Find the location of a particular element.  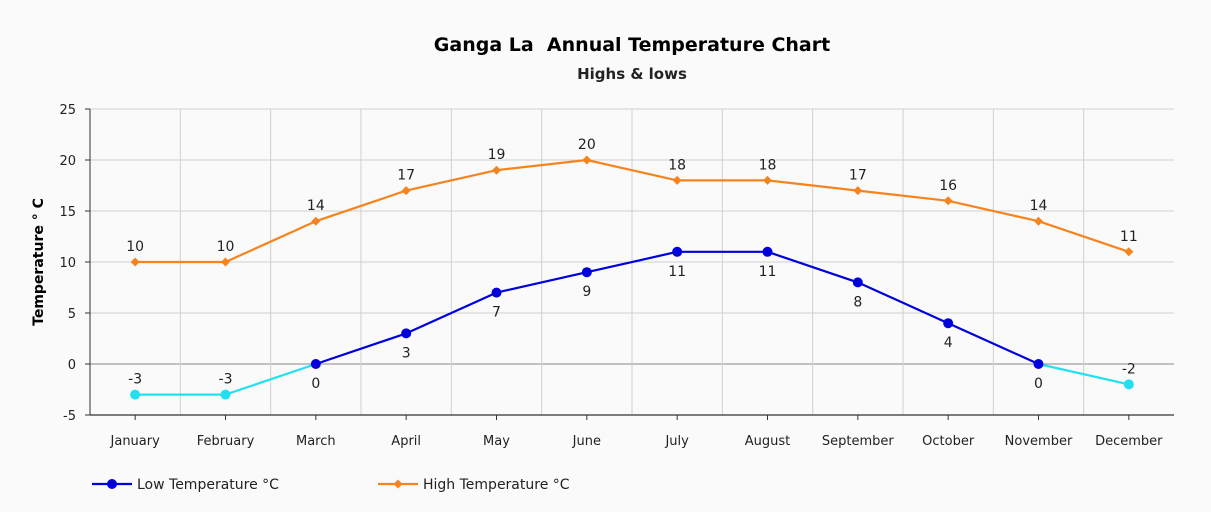

y-axis-ticks: -5 0 5 10 15 20 25 is located at coordinates (74, 263).